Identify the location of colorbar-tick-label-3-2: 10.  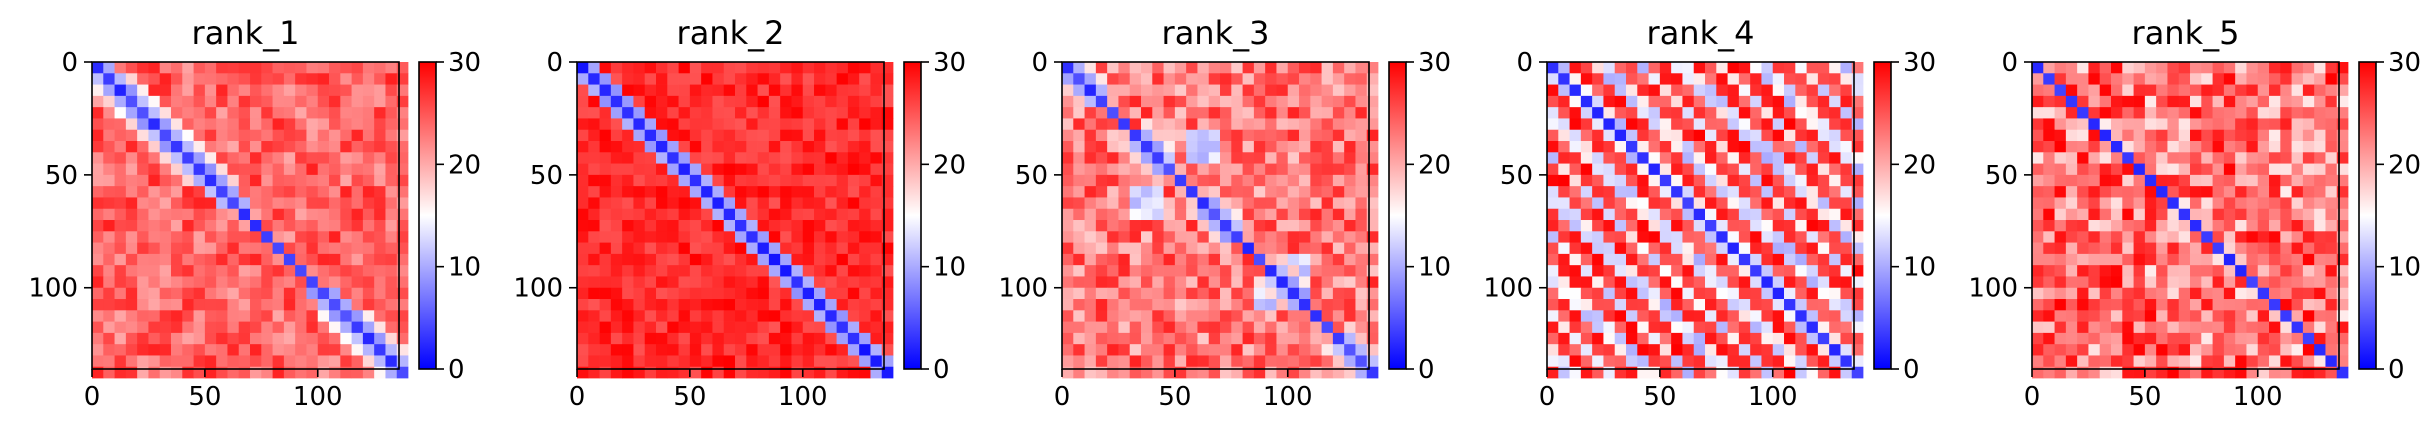
(1434, 268).